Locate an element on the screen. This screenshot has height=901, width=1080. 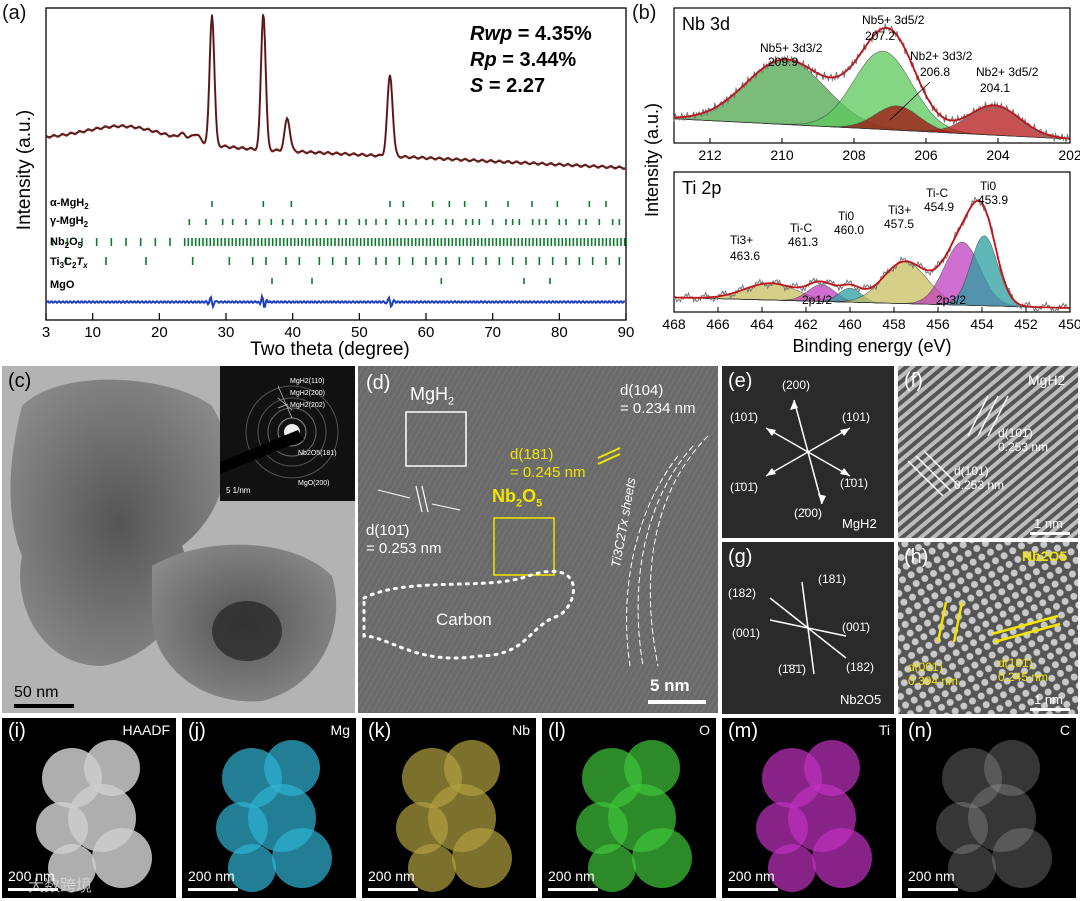
xps-x-tick: 202 is located at coordinates (1069, 155).